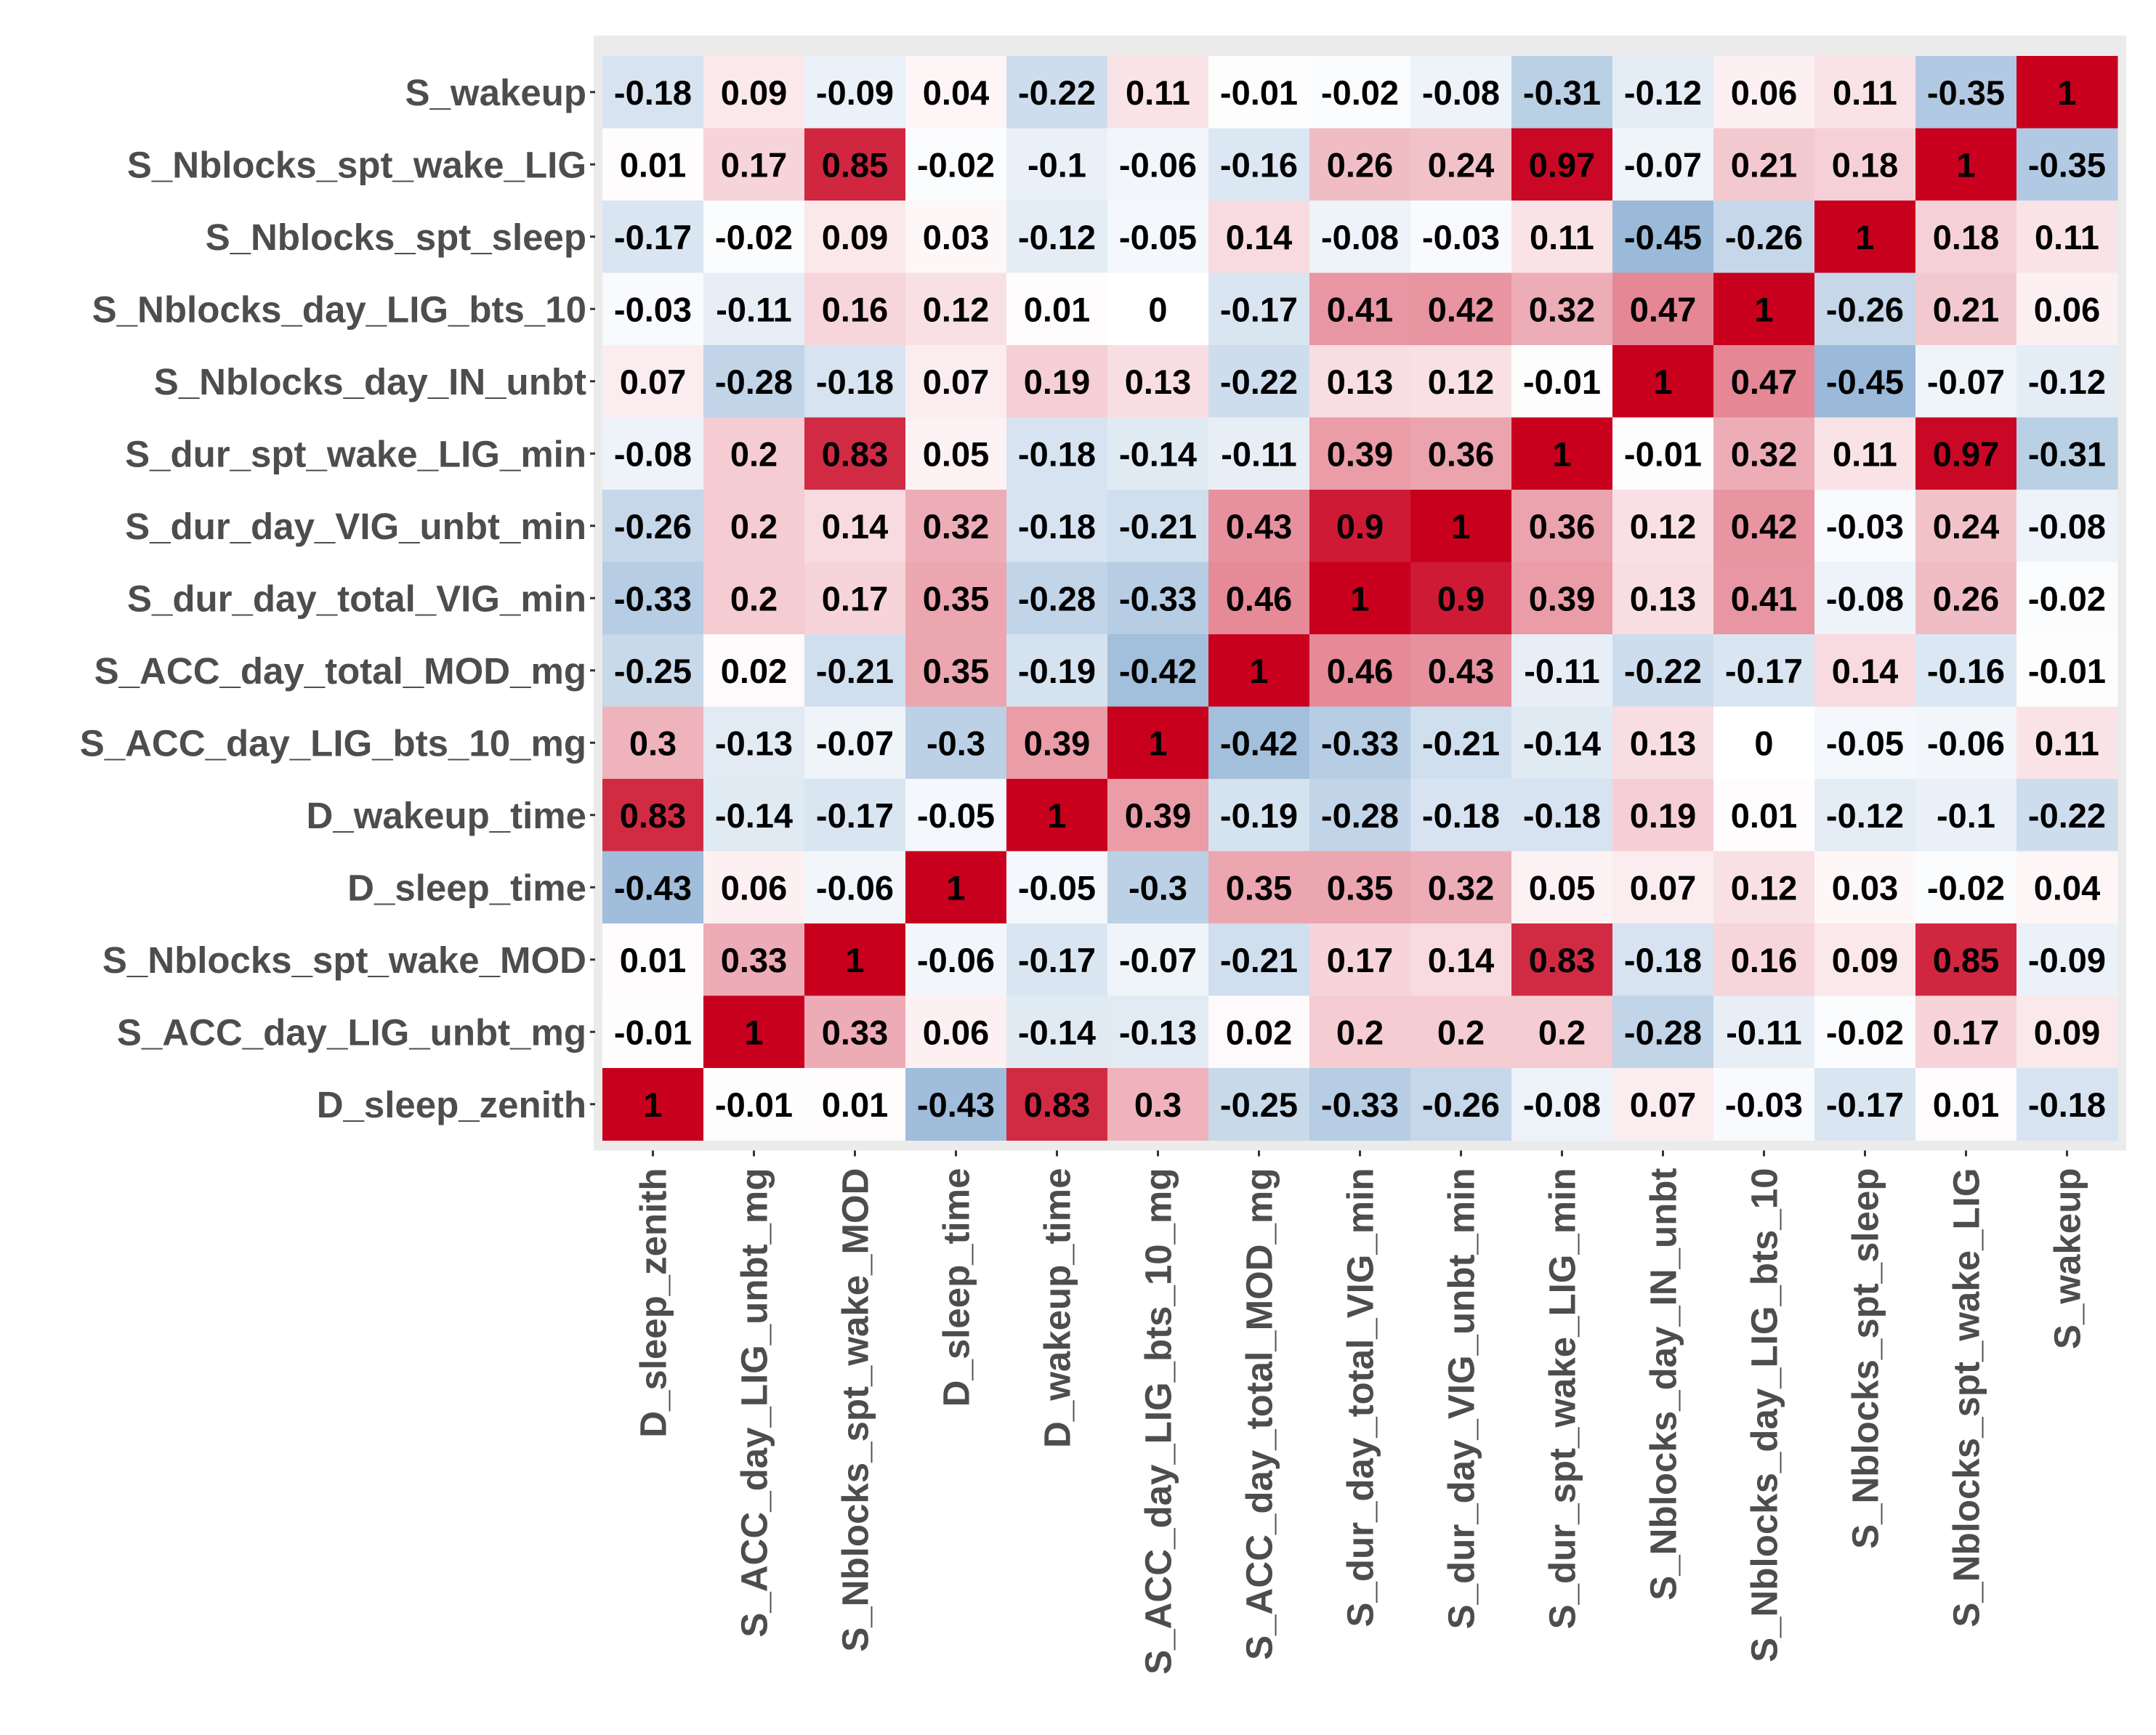 The width and height of the screenshot is (2156, 1735). Describe the element at coordinates (1865, 92) in the screenshot. I see `heatmap-cell: 0.11` at that location.